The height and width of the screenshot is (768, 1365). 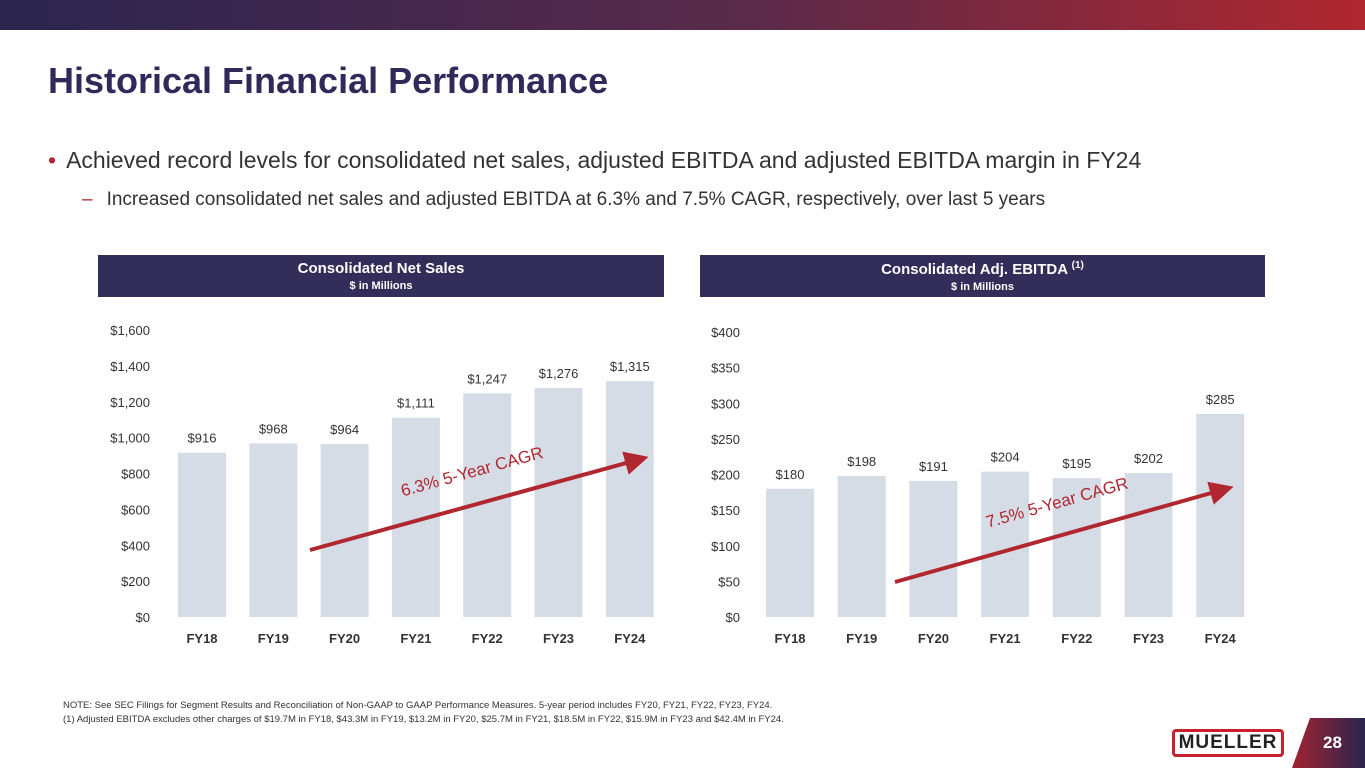 I want to click on data-label: $191, so click(x=933, y=466).